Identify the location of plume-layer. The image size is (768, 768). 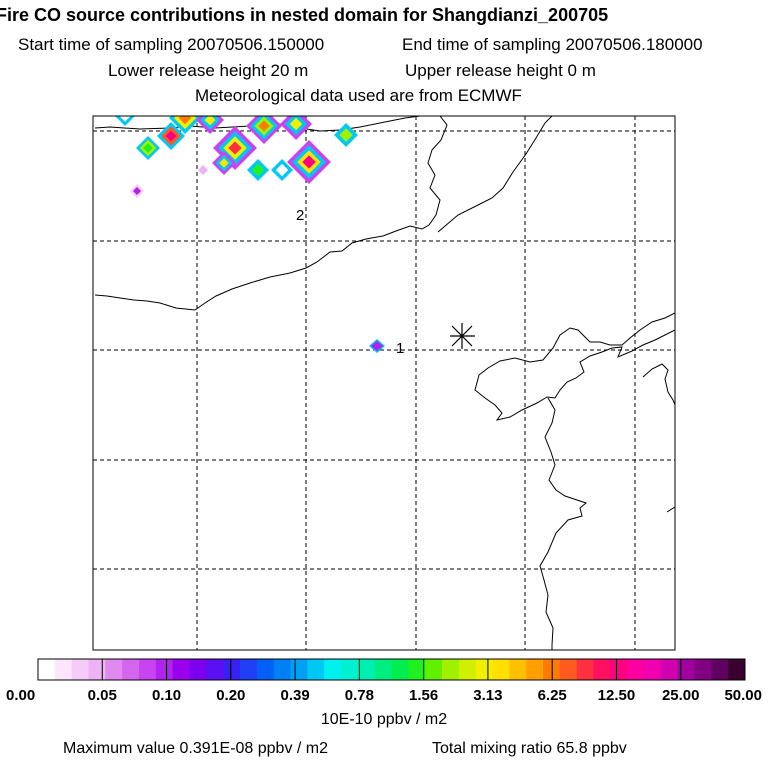
(236, 157).